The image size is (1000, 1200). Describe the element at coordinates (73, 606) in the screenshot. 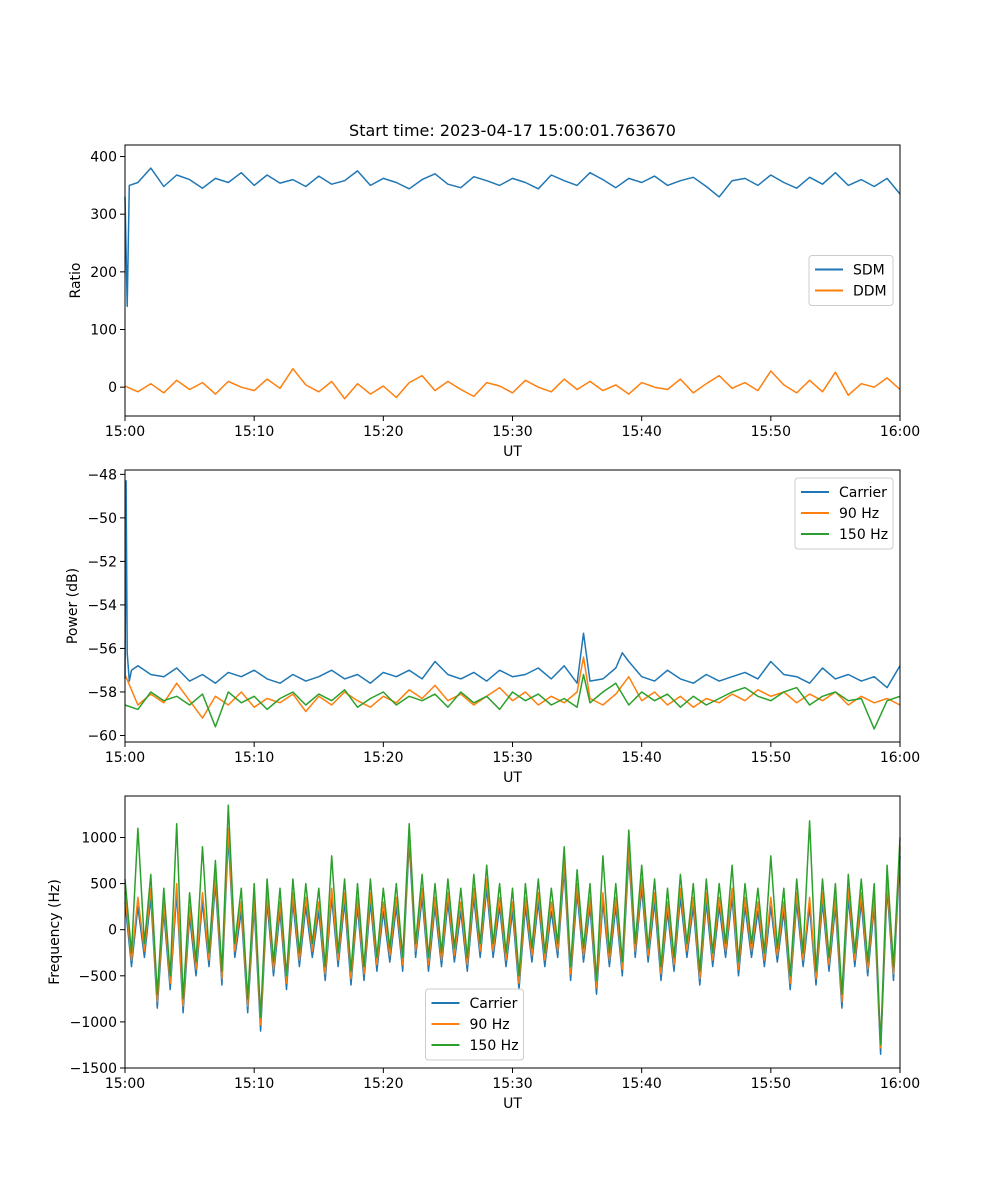

I see `power-y-axis-label: Power (dB)` at that location.